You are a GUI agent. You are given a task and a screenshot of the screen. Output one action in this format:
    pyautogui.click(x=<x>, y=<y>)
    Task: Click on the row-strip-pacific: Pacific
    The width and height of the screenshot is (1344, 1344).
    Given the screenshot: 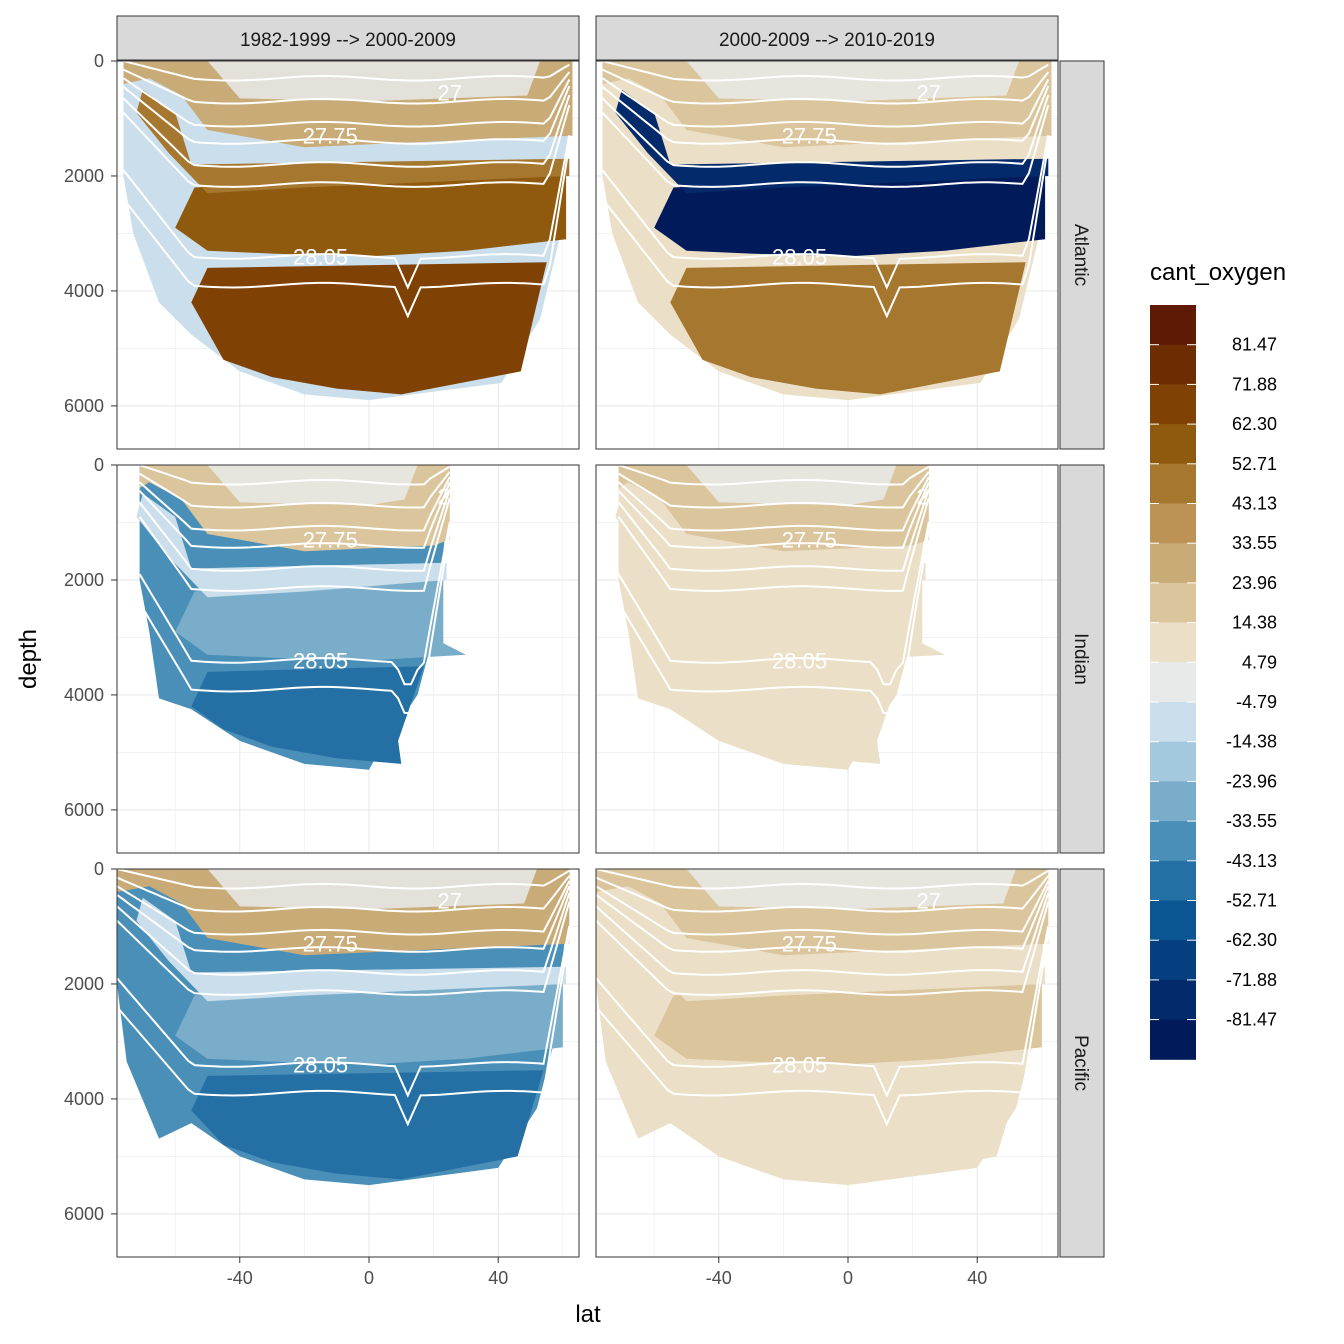 What is the action you would take?
    pyautogui.click(x=1082, y=1063)
    